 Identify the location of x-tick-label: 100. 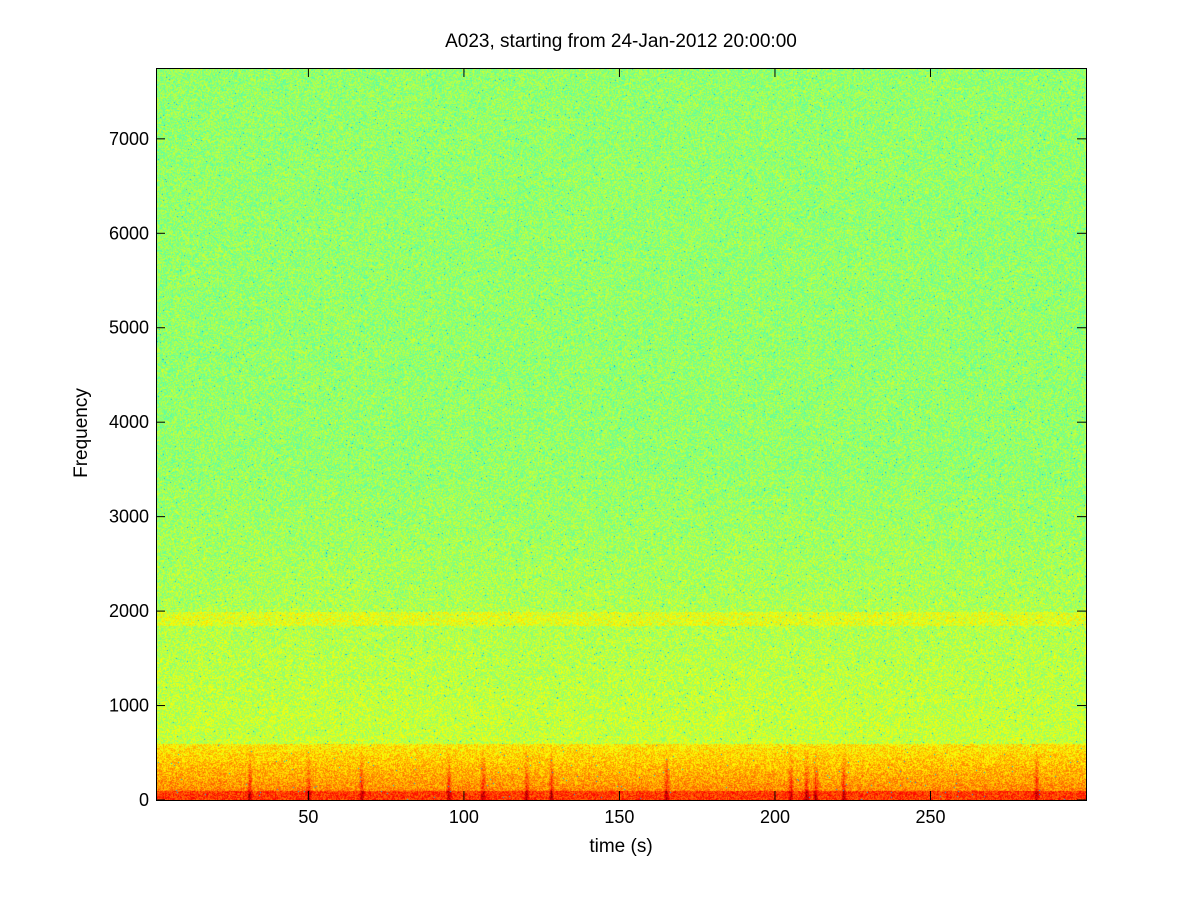
(464, 817).